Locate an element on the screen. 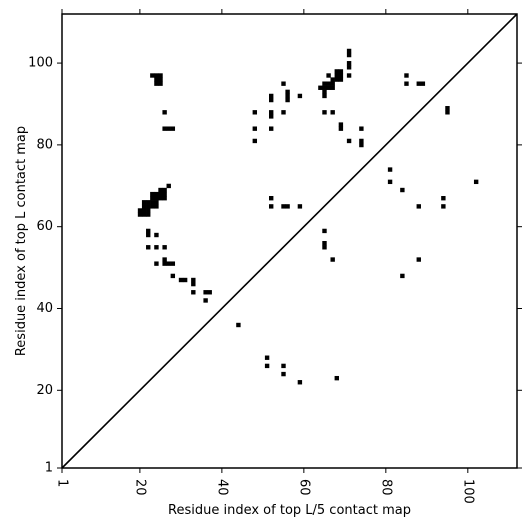 This screenshot has width=531, height=531. x-tick-label: 1 is located at coordinates (62, 483).